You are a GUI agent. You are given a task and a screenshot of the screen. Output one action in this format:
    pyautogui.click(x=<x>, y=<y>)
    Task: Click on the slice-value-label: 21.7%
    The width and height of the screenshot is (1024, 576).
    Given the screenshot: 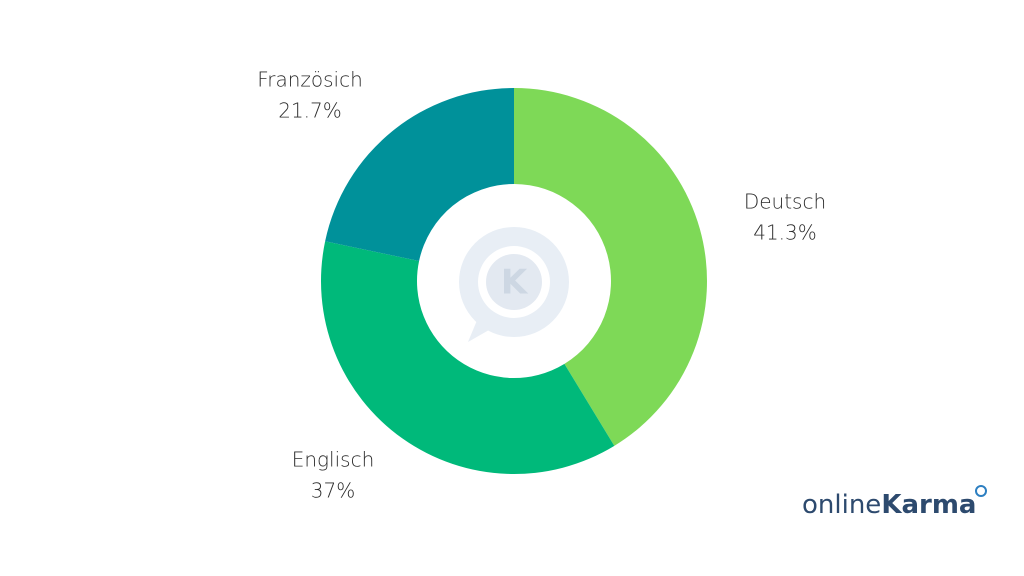 What is the action you would take?
    pyautogui.click(x=310, y=111)
    